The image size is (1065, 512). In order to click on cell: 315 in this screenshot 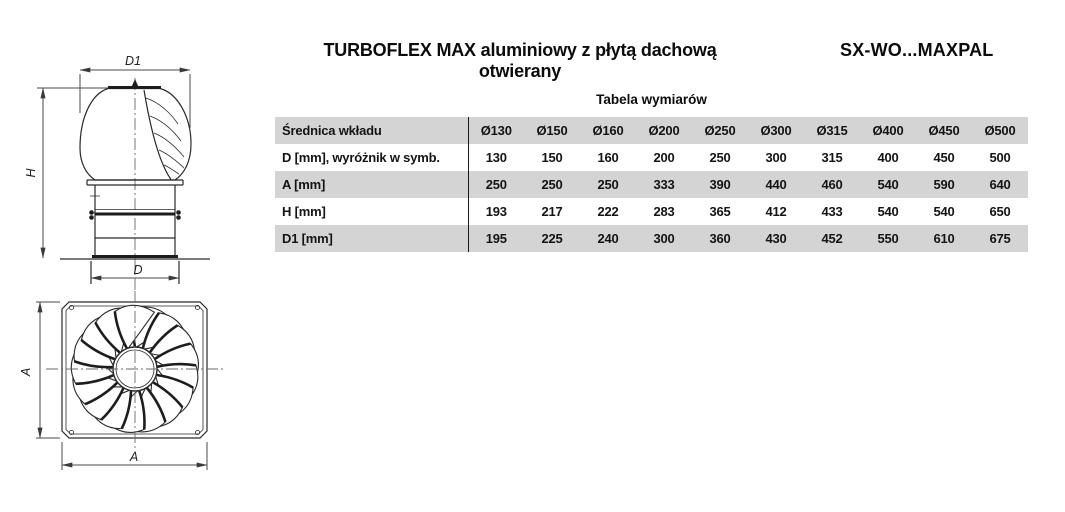, I will do `click(832, 157)`.